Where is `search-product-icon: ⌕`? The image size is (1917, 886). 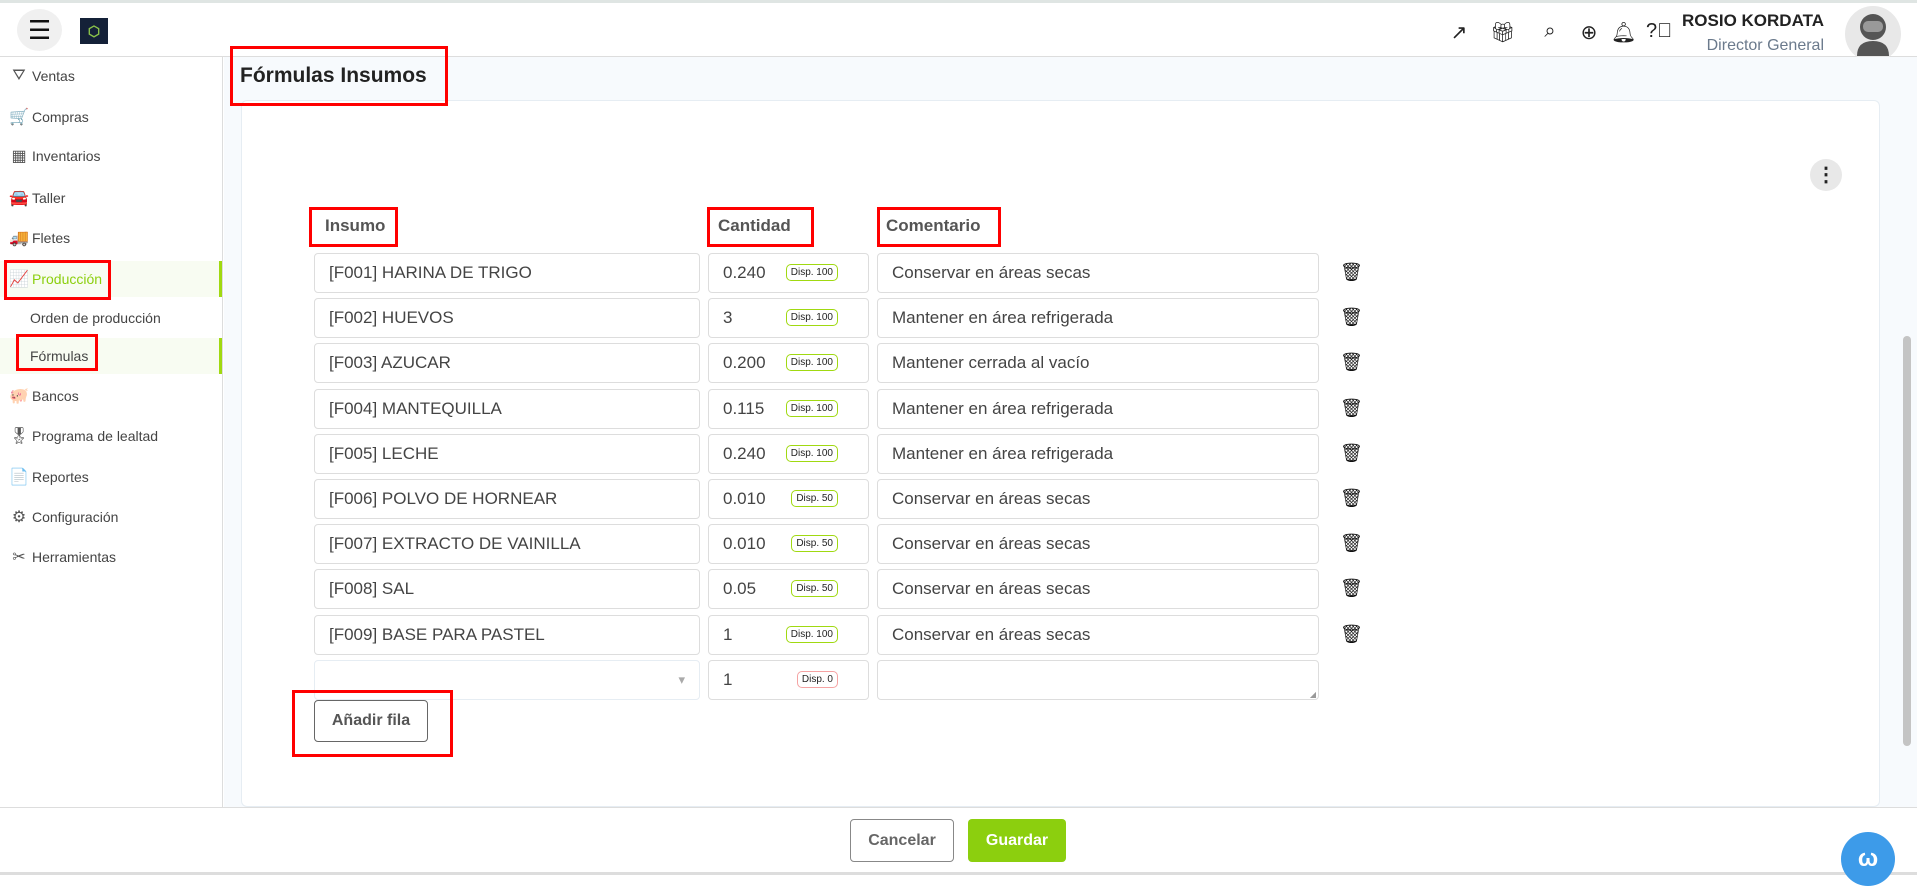
search-product-icon: ⌕ is located at coordinates (1550, 31).